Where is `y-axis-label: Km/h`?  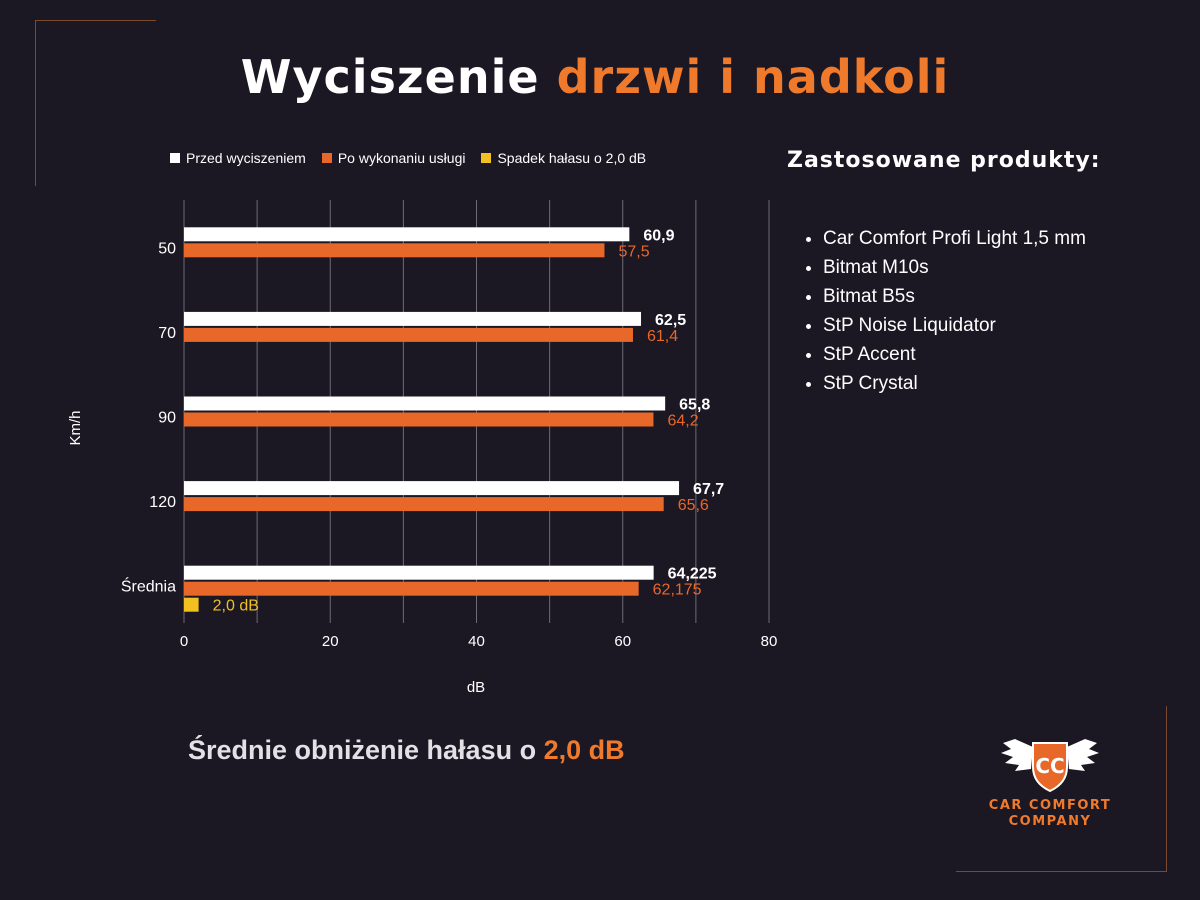
y-axis-label: Km/h is located at coordinates (75, 427).